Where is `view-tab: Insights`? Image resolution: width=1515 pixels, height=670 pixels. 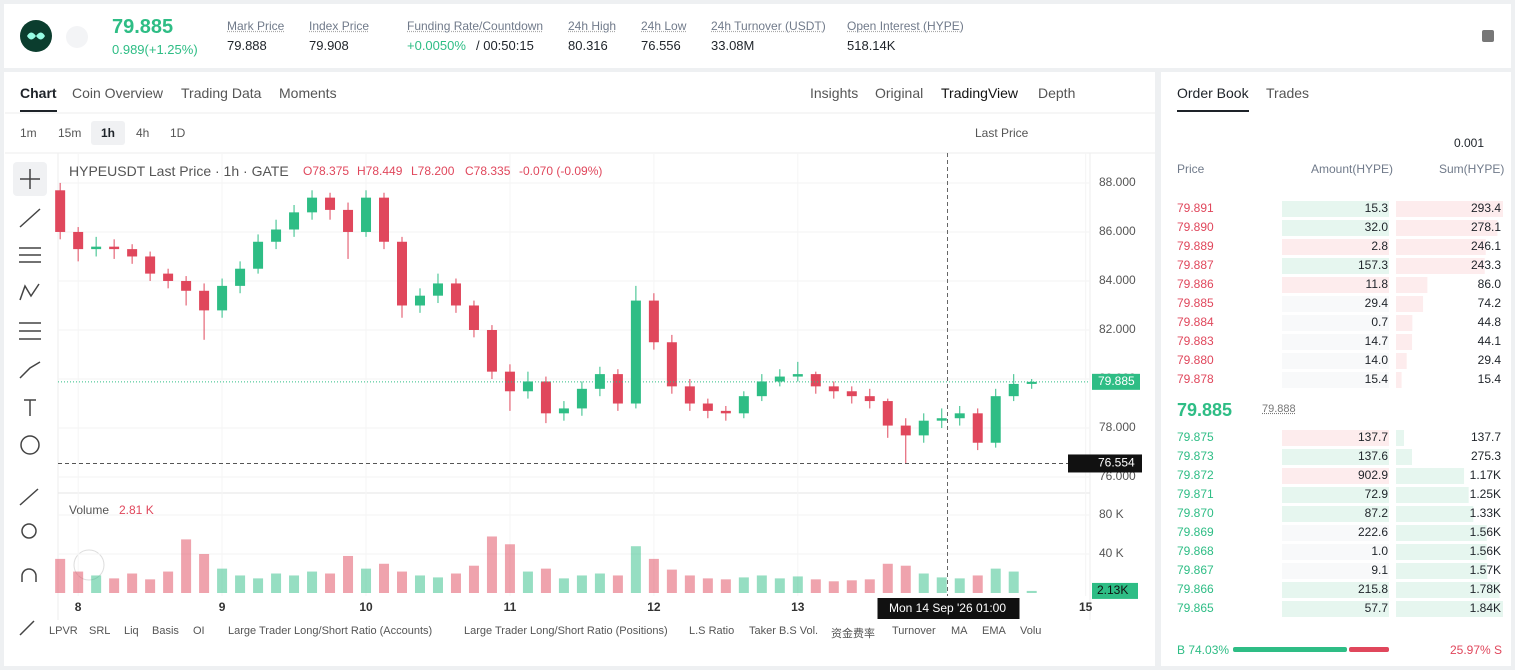
view-tab: Insights is located at coordinates (834, 93).